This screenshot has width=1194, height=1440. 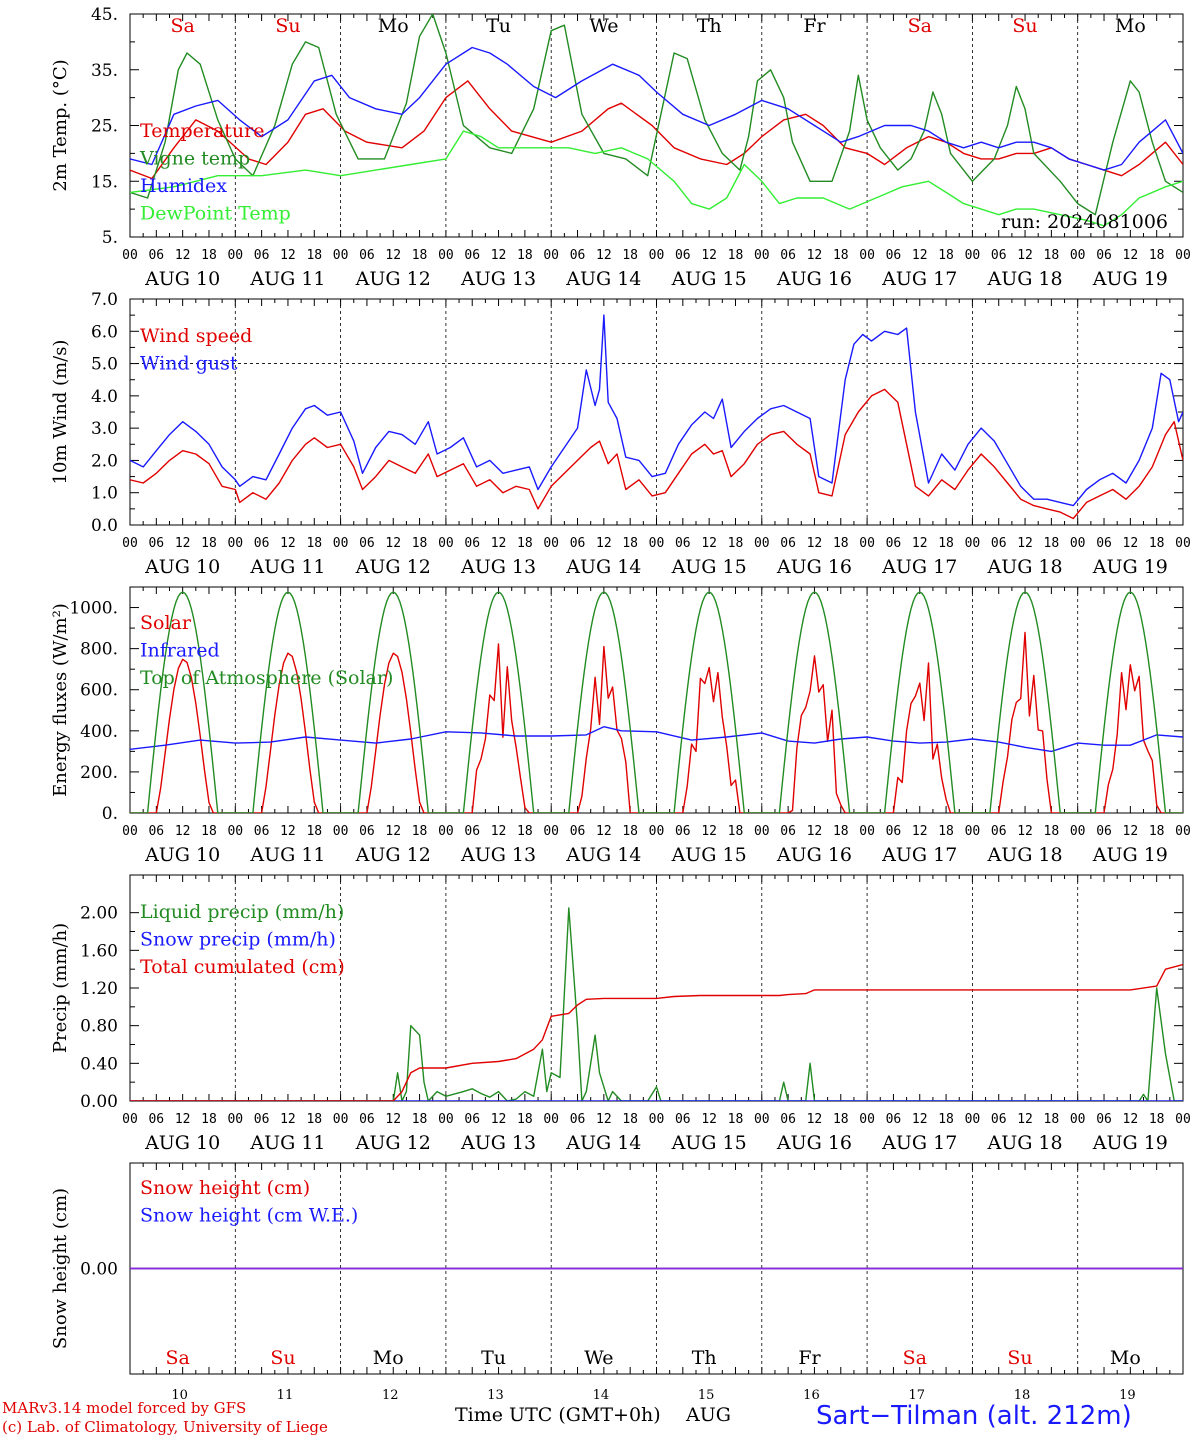 I want to click on y-tick-label: 0.40, so click(x=99, y=1064).